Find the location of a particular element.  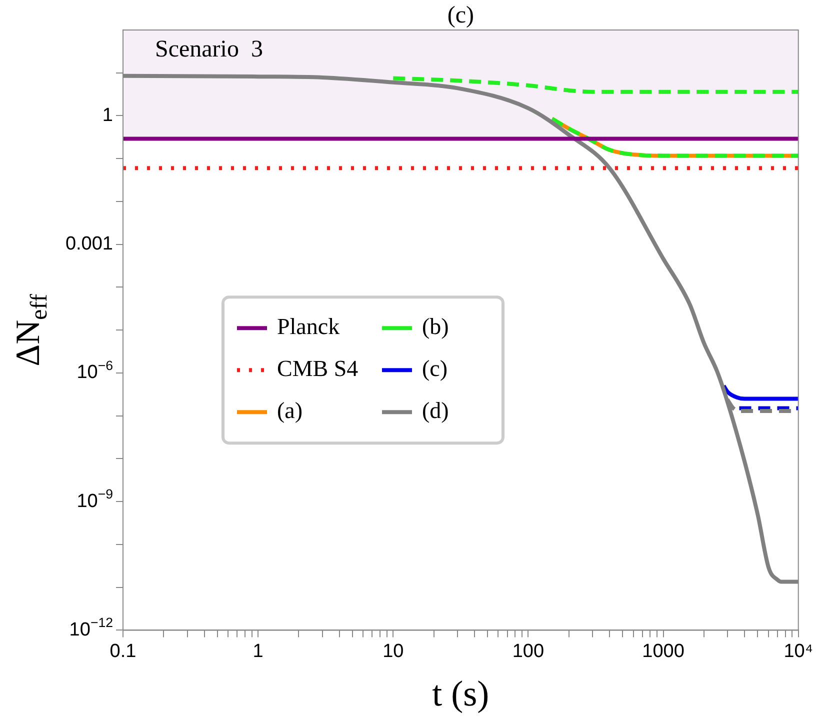

legend-label: (d) is located at coordinates (435, 411).